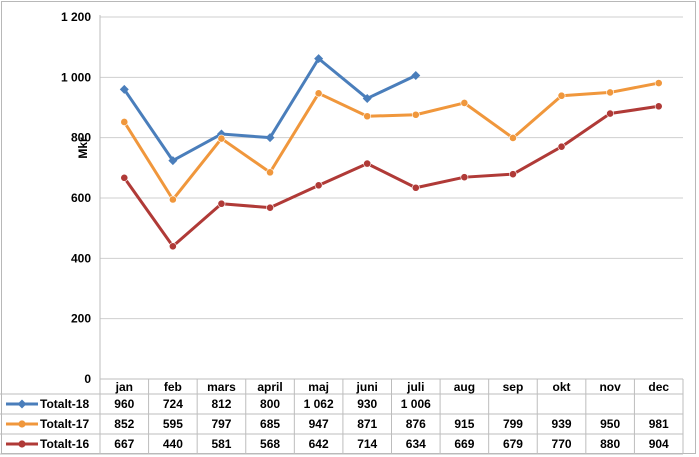 This screenshot has width=699, height=457. I want to click on data-label: 799, so click(513, 424).